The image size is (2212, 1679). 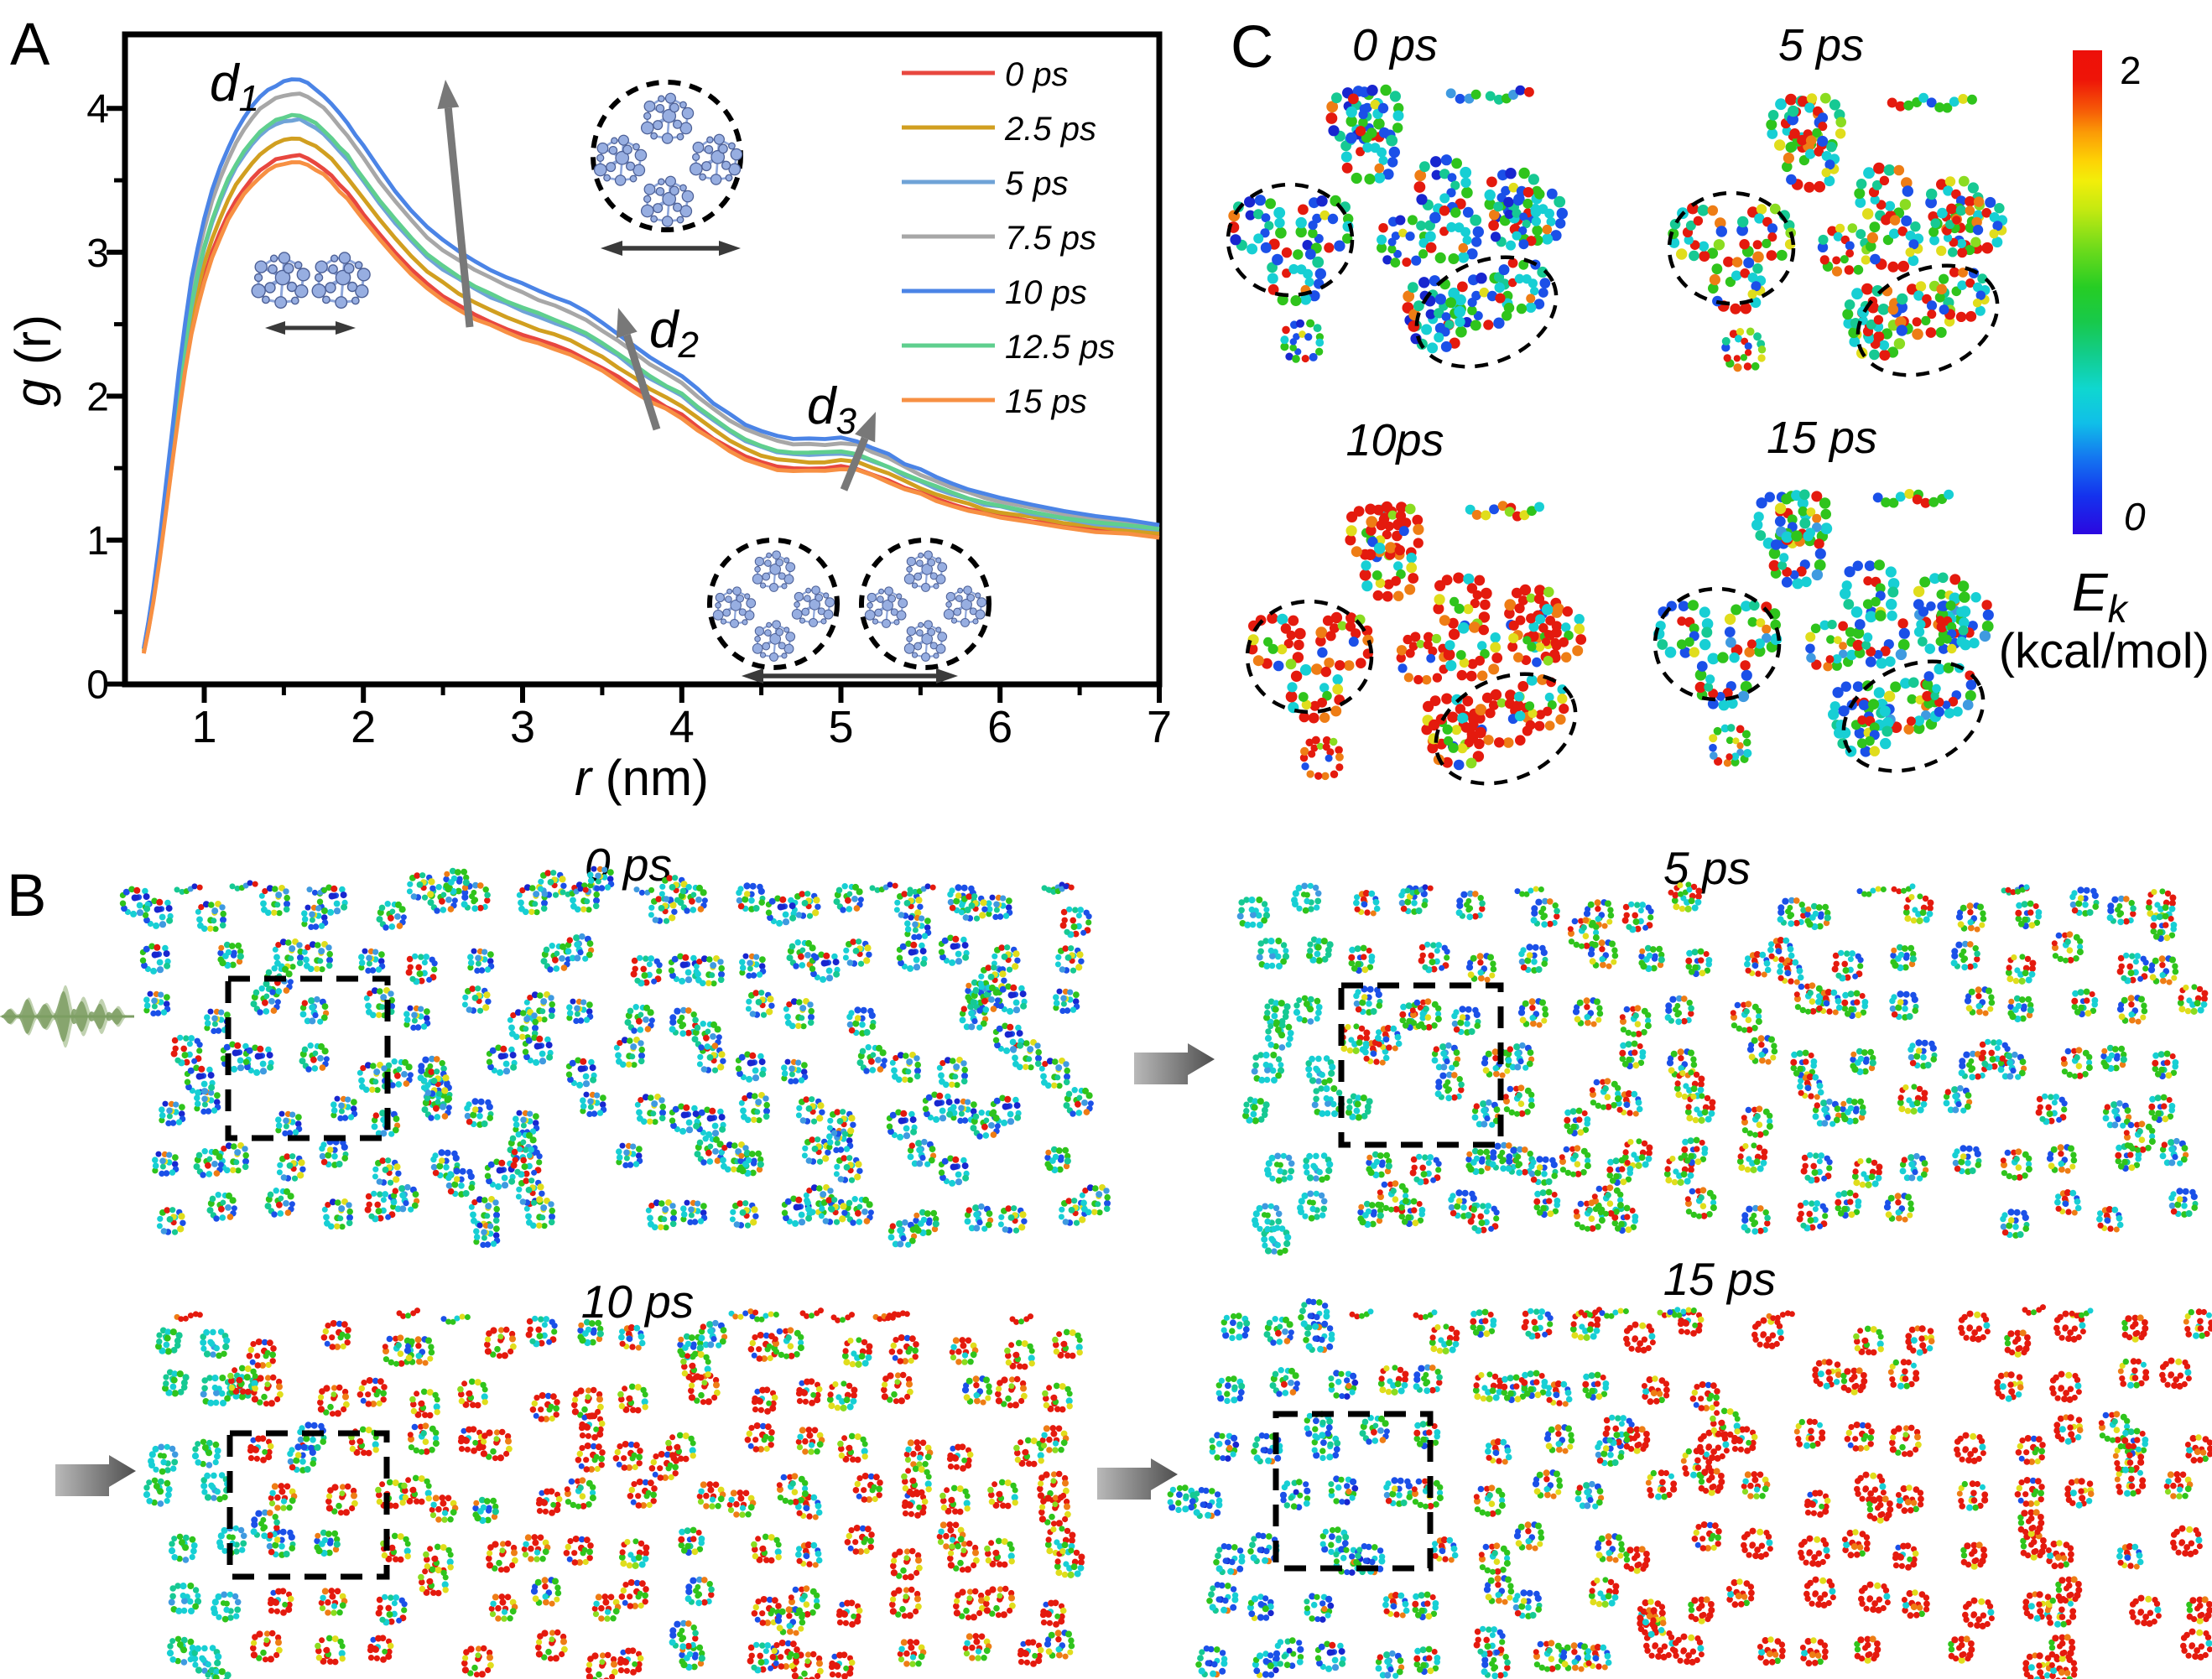 What do you see at coordinates (30, 45) in the screenshot?
I see `svg-text: A` at bounding box center [30, 45].